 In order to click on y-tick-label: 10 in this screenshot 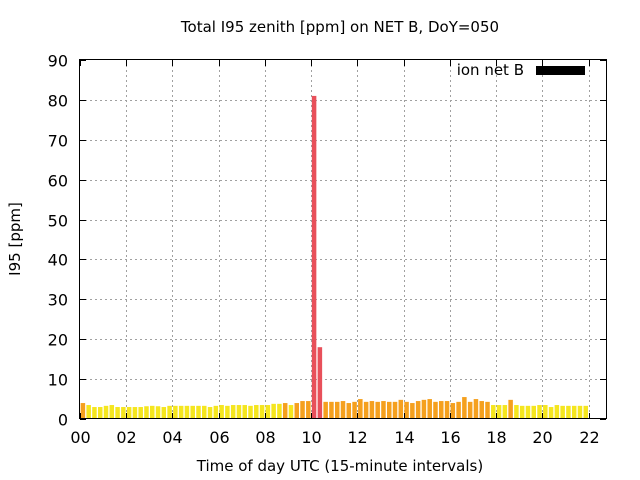, I will do `click(58, 380)`.